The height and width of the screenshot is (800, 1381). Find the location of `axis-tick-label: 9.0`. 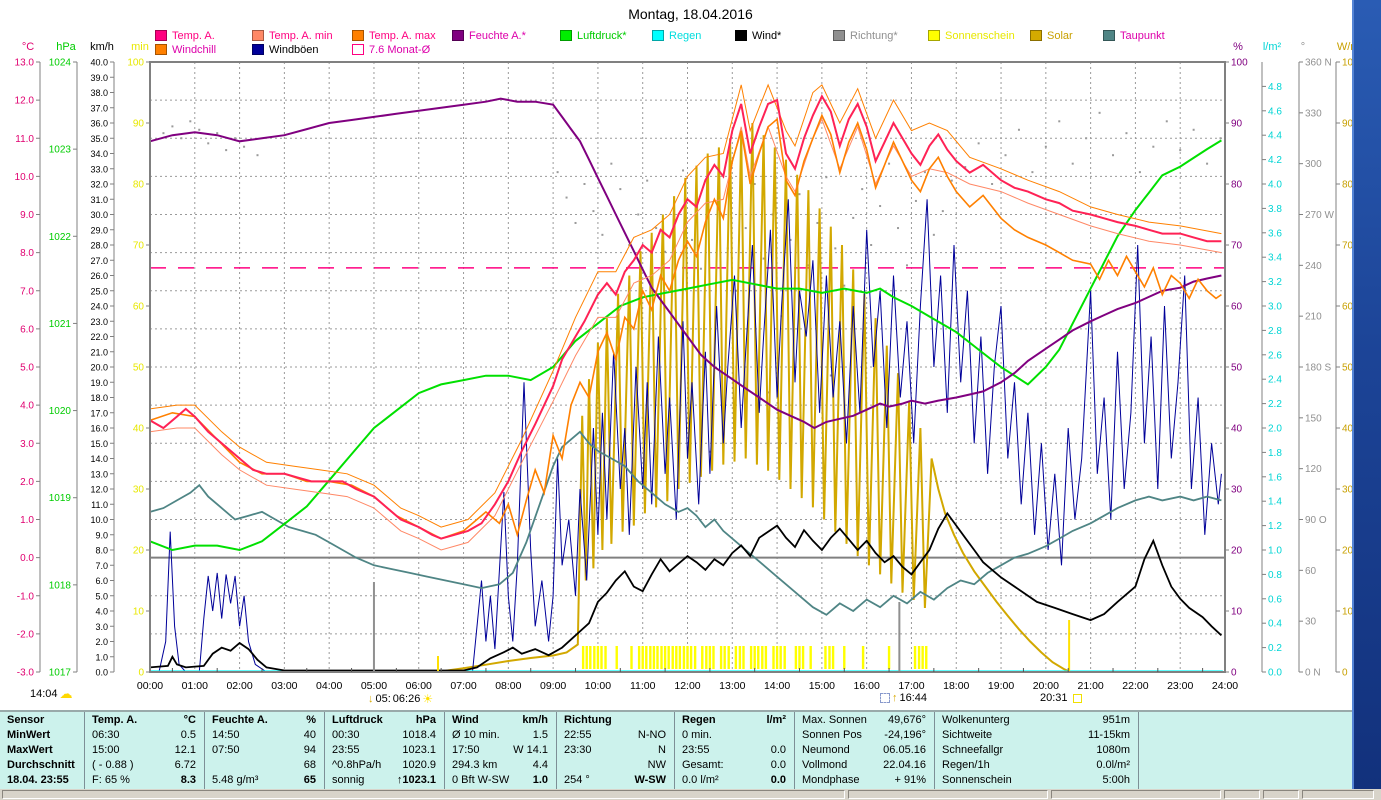

axis-tick-label: 9.0 is located at coordinates (101, 535).